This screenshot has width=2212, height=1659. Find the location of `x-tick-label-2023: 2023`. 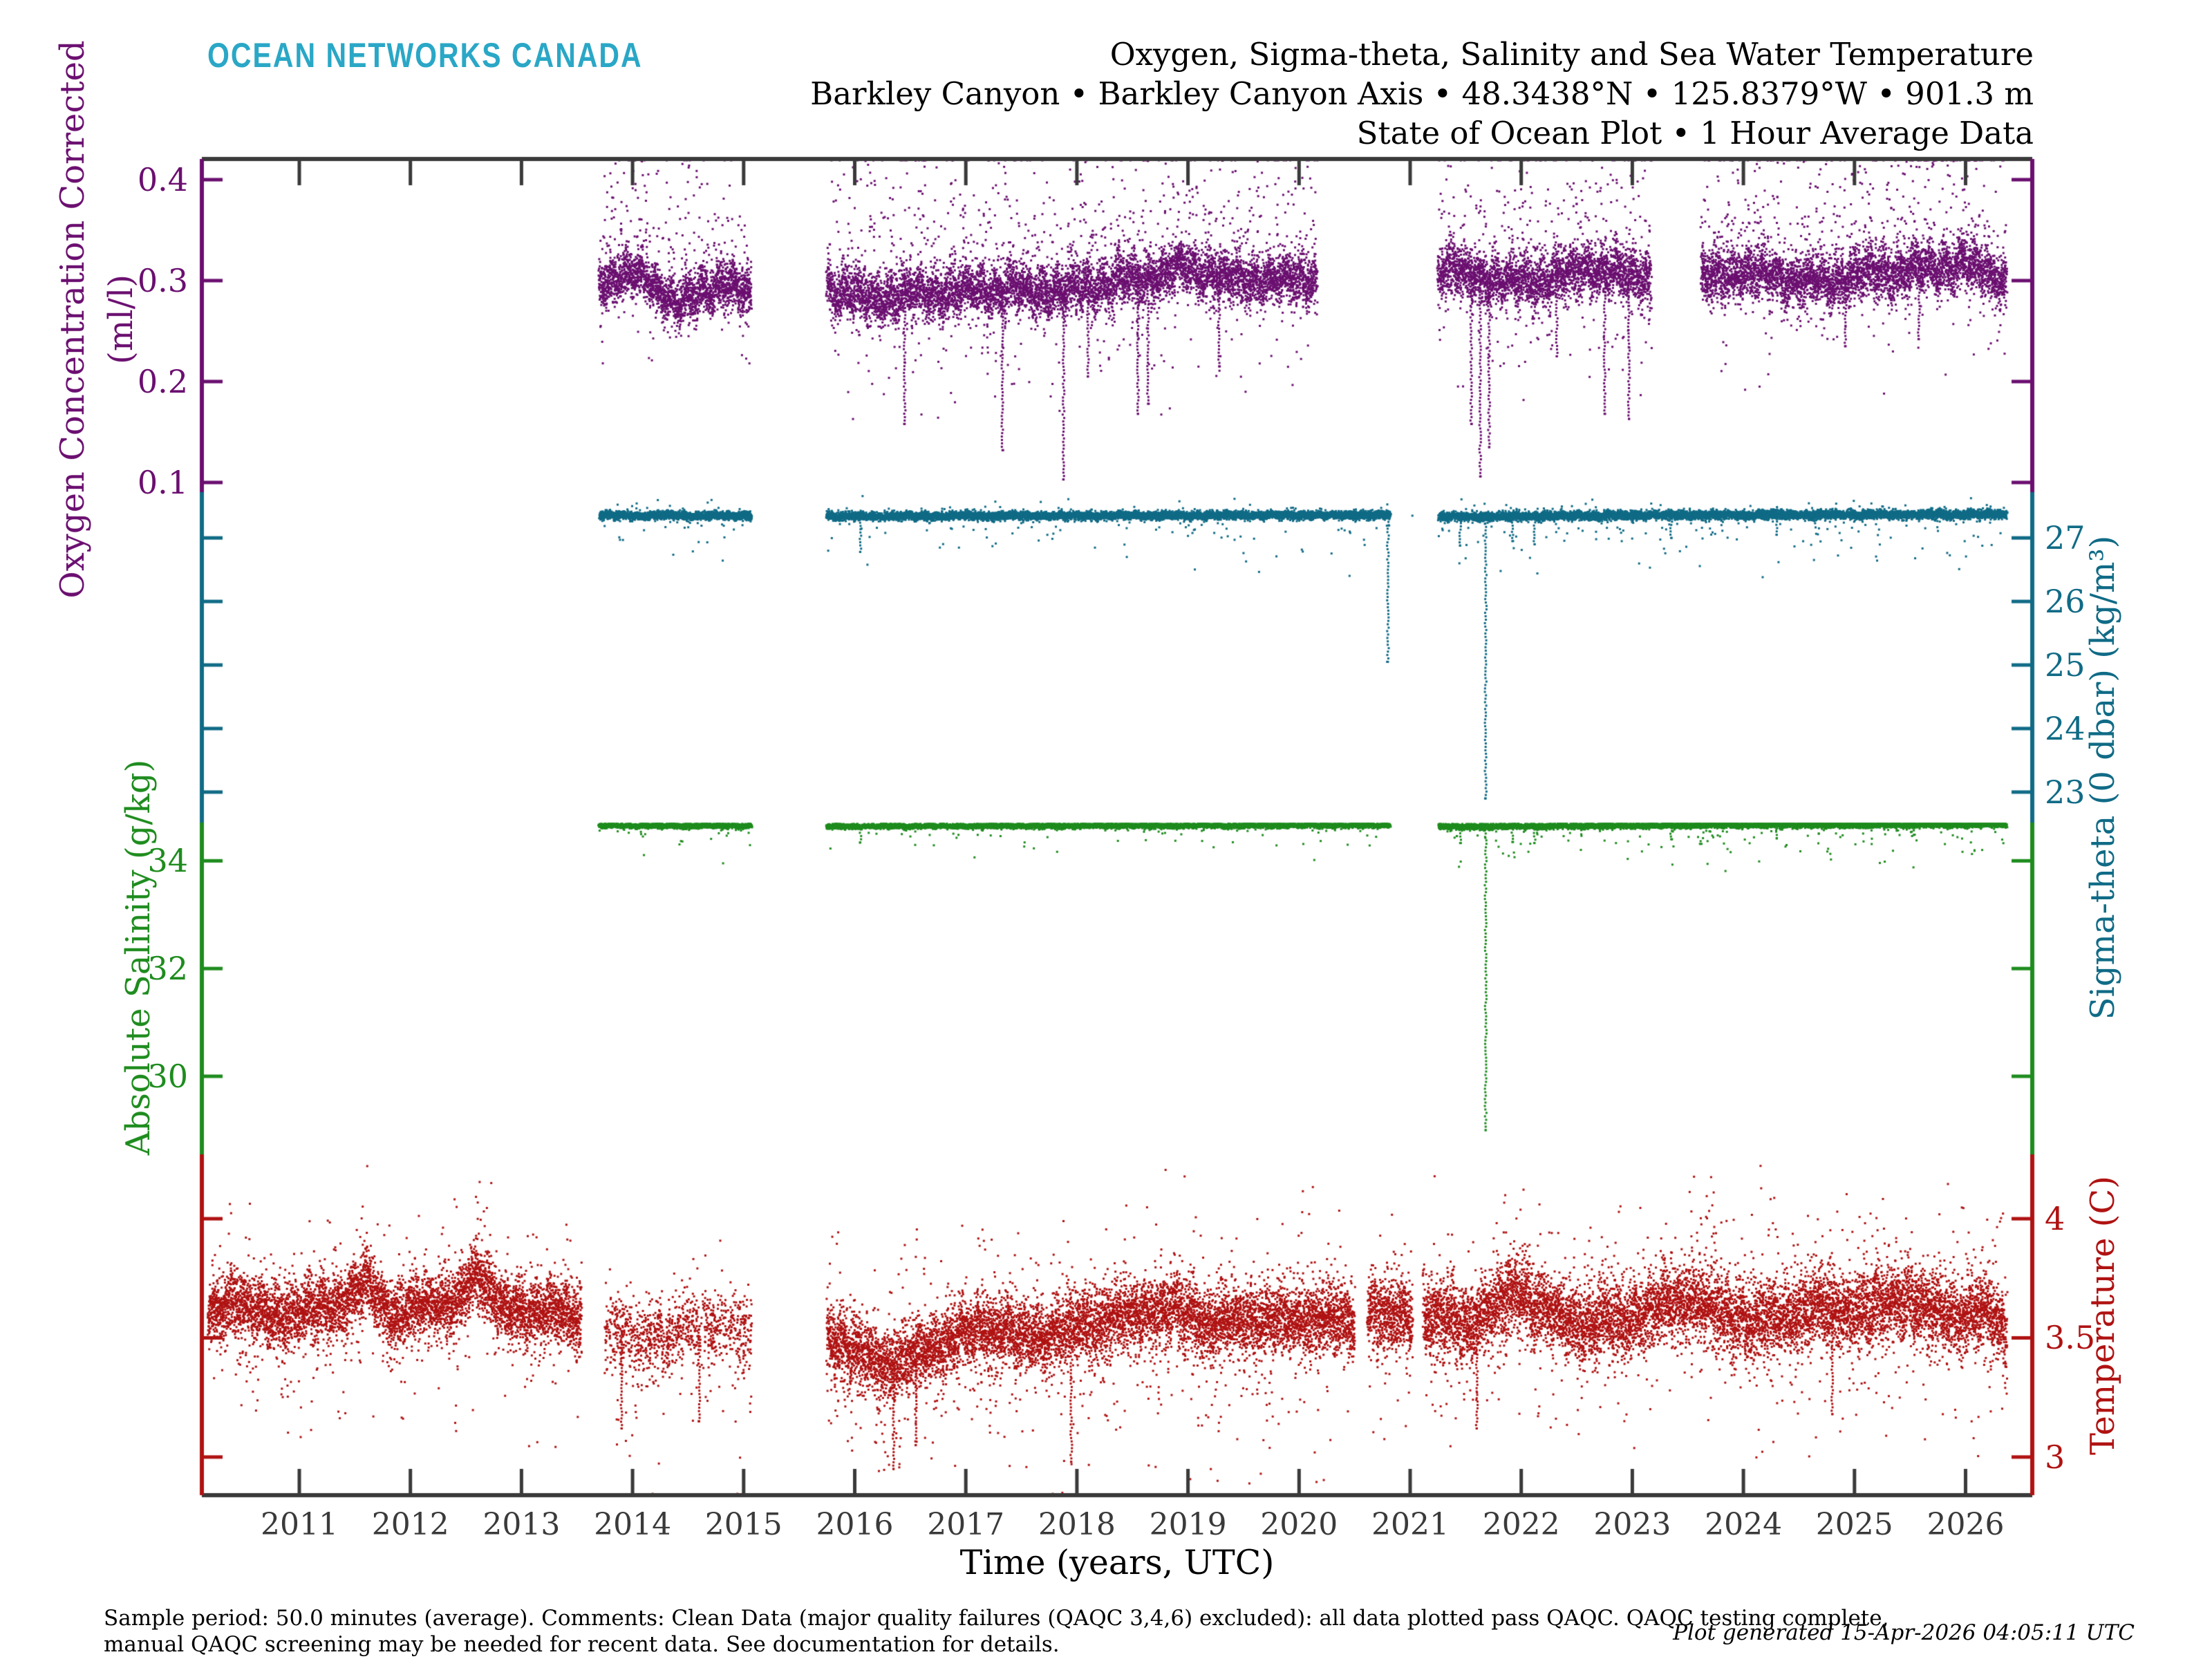

x-tick-label-2023: 2023 is located at coordinates (1632, 1525).